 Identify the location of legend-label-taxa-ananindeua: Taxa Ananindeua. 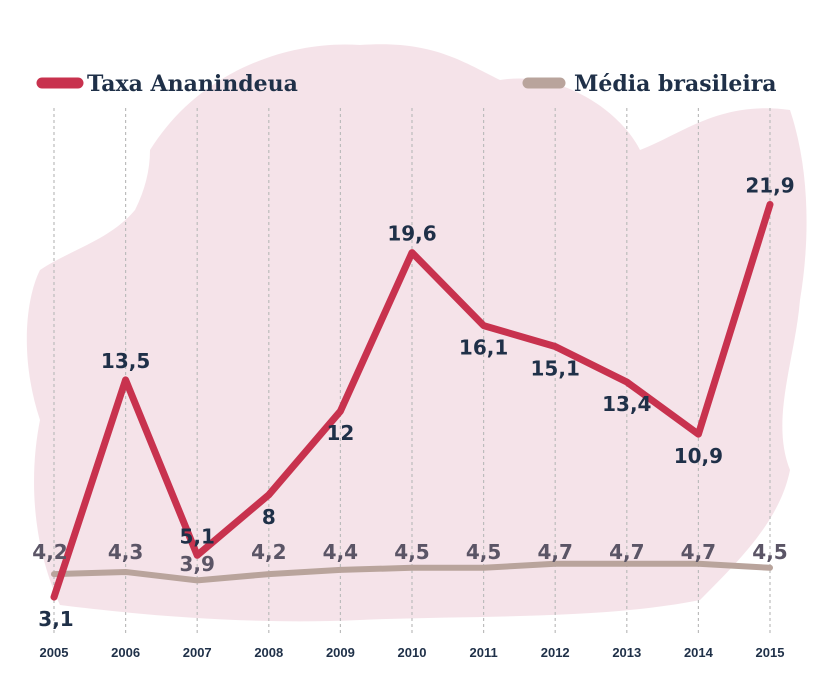
(192, 84).